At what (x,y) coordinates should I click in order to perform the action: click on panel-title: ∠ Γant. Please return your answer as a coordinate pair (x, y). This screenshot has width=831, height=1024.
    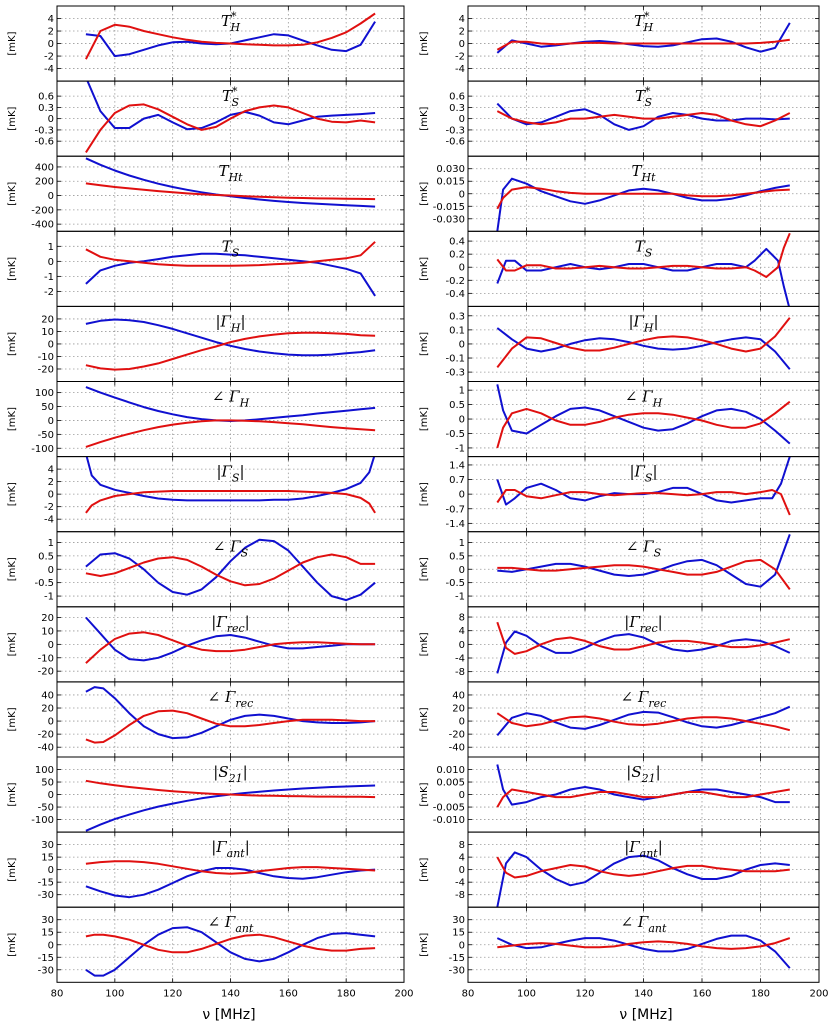
    Looking at the image, I should click on (231, 924).